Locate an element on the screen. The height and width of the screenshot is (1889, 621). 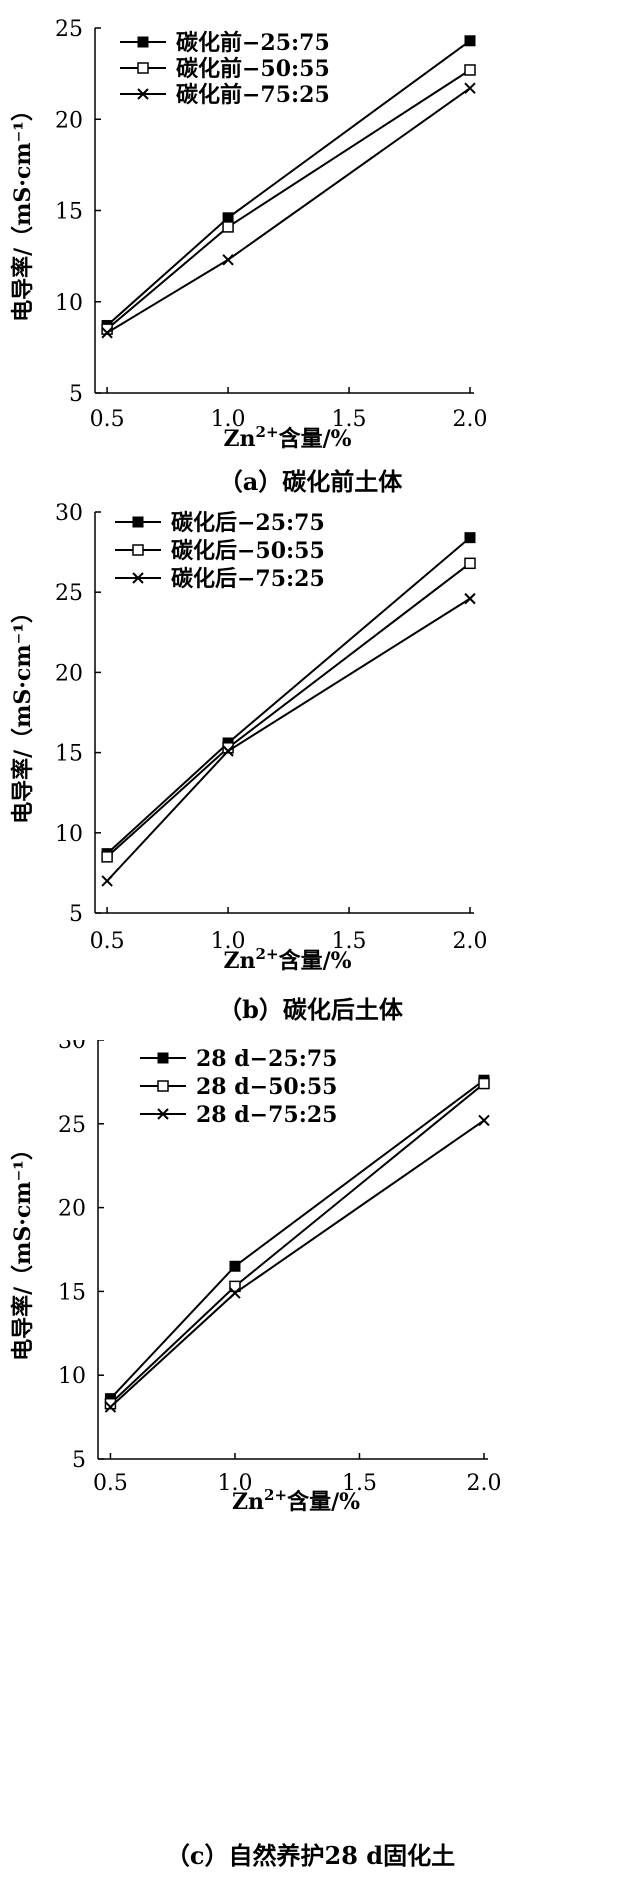
chart-b-x-tick-label-3: 1.5 is located at coordinates (349, 941).